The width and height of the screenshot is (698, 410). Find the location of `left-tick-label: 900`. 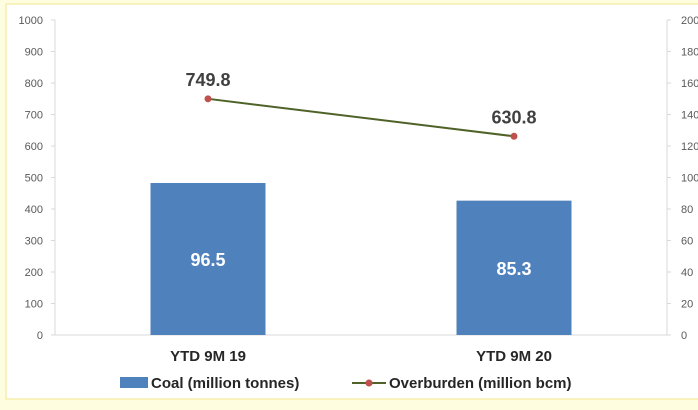

left-tick-label: 900 is located at coordinates (34, 53).